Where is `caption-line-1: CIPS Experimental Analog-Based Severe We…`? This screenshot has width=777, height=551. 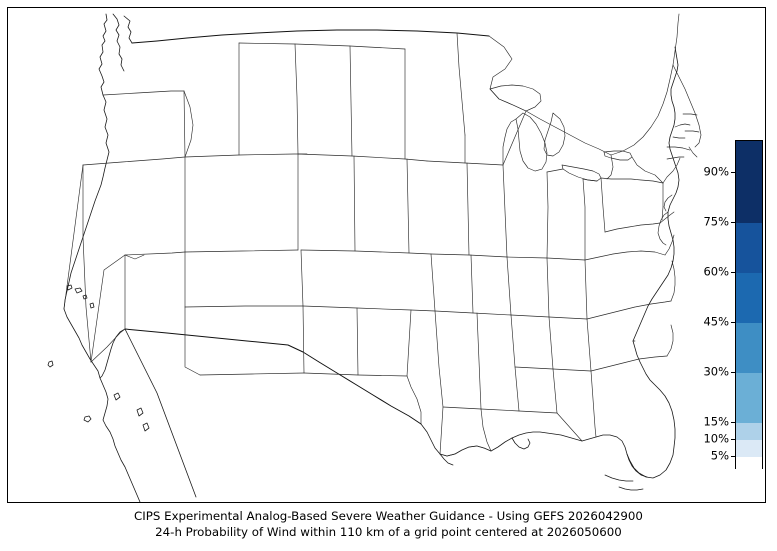 caption-line-1: CIPS Experimental Analog-Based Severe We… is located at coordinates (388, 516).